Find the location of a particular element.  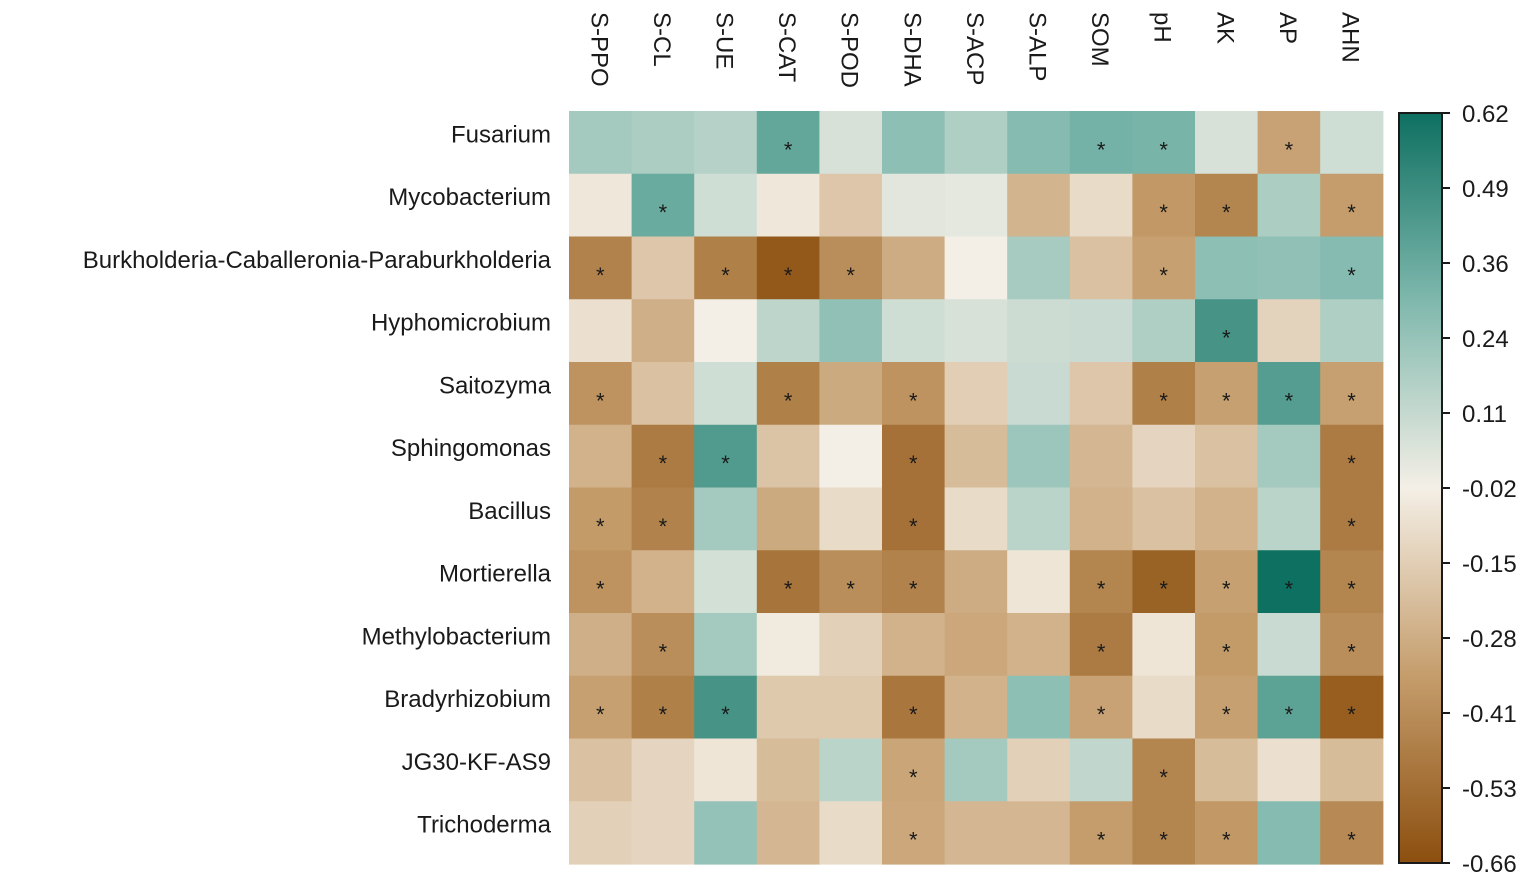

cell-jg30-kf-as9-s-acp is located at coordinates (976, 770).